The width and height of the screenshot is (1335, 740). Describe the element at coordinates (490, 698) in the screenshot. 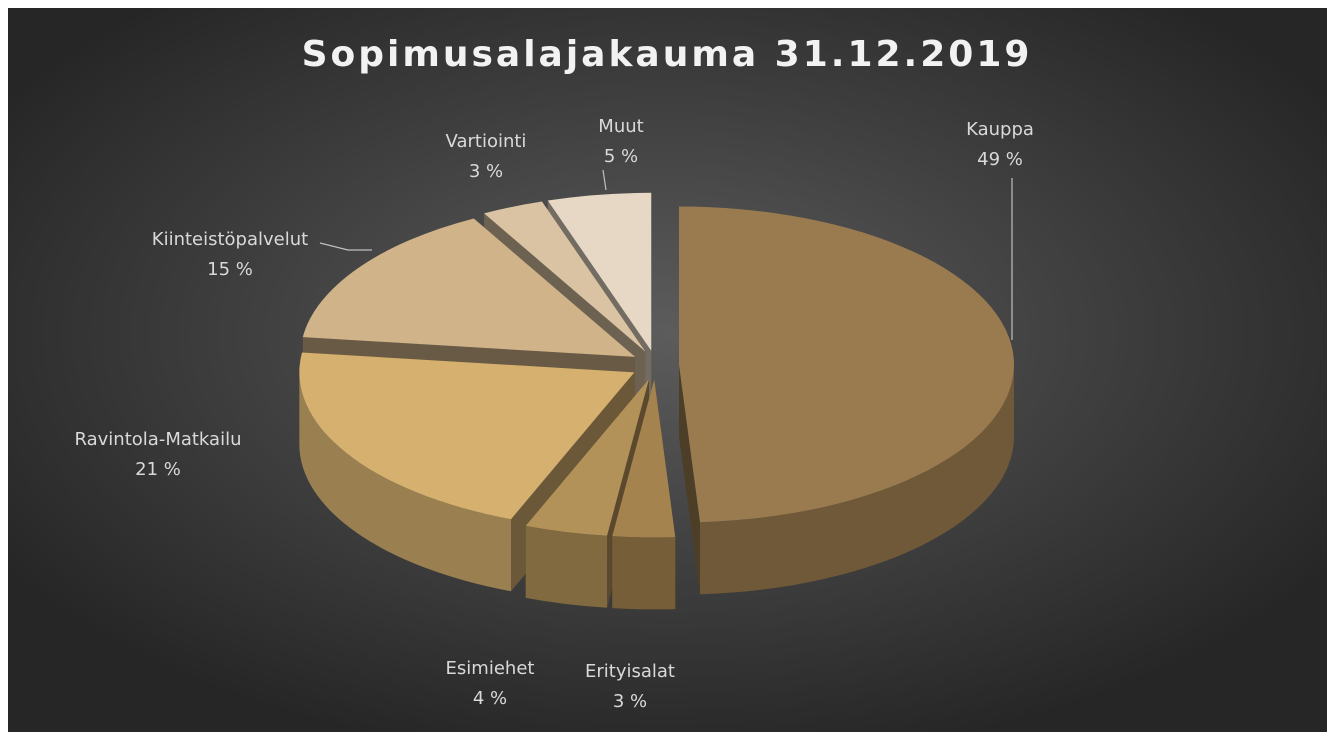

I see `data-label-value: 4 %` at that location.